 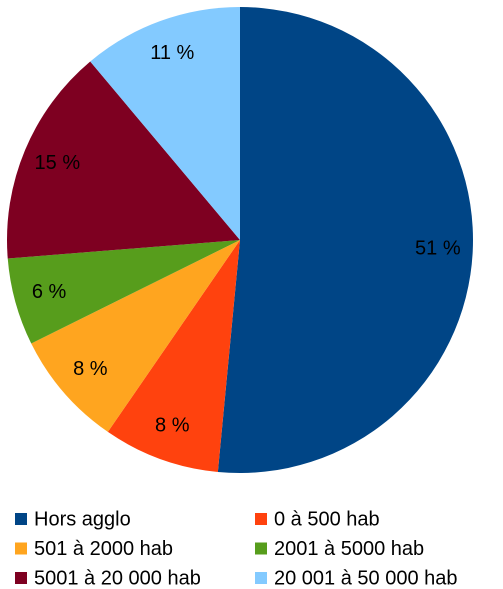 I want to click on legend-label: 20 001 à 50 000 hab, so click(x=366, y=578).